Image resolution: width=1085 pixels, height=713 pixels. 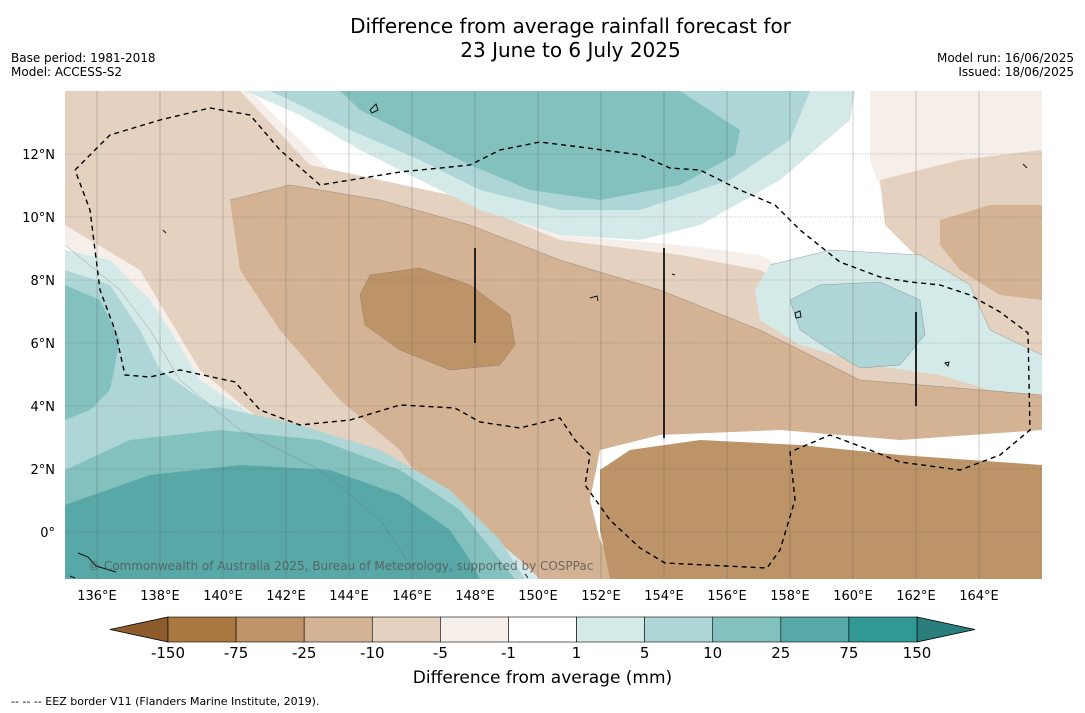 What do you see at coordinates (43, 407) in the screenshot?
I see `lat-label-4n: 4°N` at bounding box center [43, 407].